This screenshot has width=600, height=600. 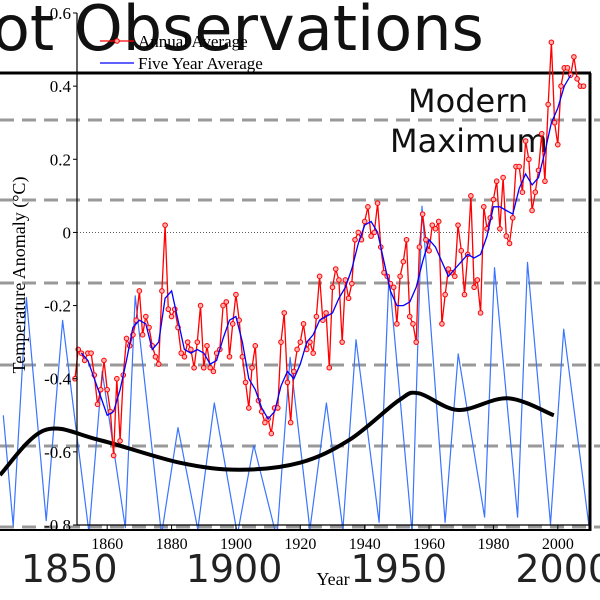 What do you see at coordinates (57, 379) in the screenshot?
I see `y-tick-label: -0.4` at bounding box center [57, 379].